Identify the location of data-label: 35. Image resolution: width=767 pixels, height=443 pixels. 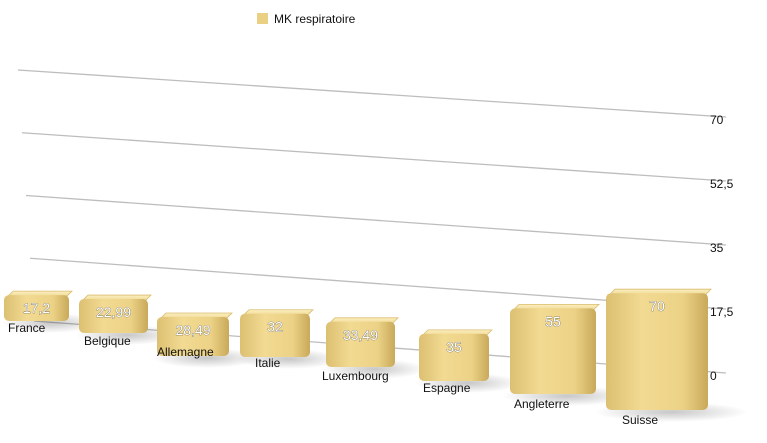
(454, 347).